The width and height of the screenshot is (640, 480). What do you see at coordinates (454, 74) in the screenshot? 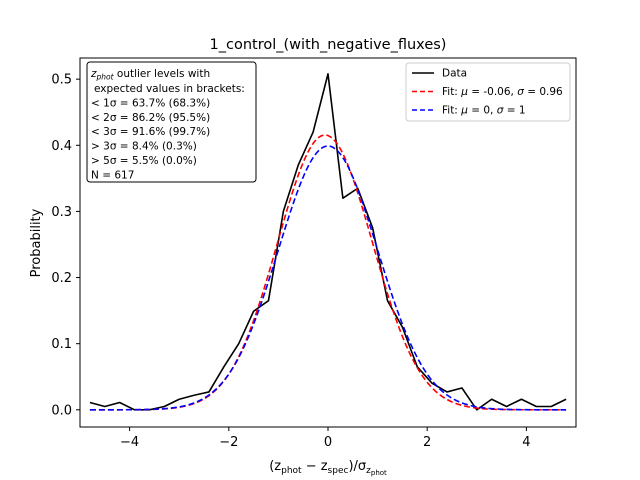
I see `legend-entry: Data` at bounding box center [454, 74].